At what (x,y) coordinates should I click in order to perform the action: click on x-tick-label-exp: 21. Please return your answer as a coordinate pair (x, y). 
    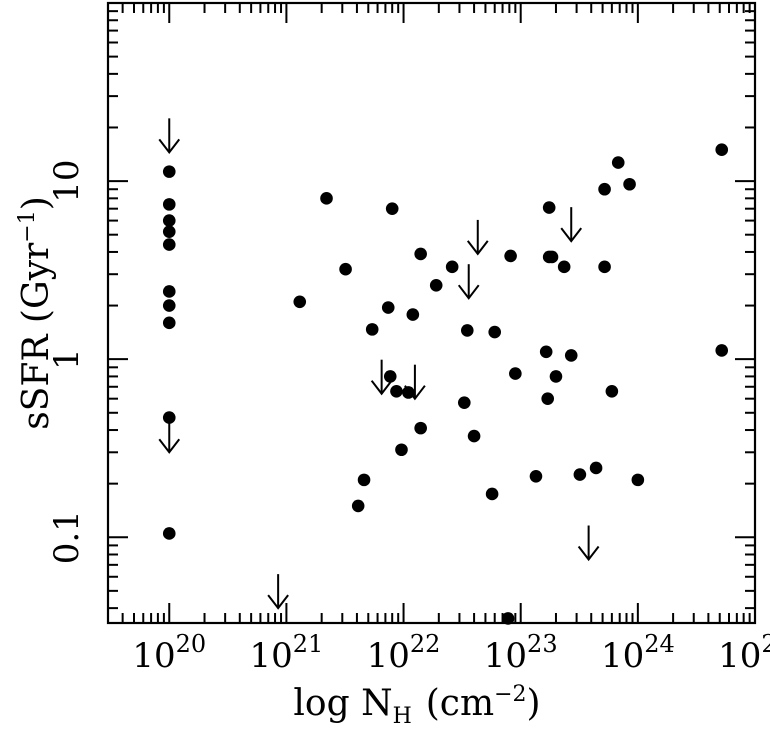
    Looking at the image, I should click on (308, 644).